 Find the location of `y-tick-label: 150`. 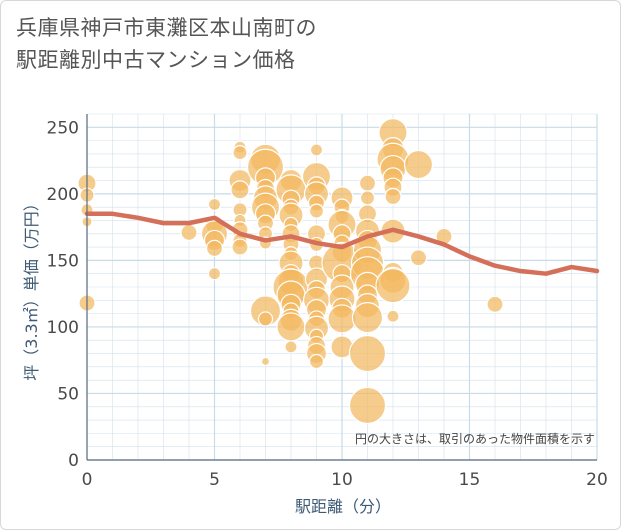

y-tick-label: 150 is located at coordinates (63, 261).